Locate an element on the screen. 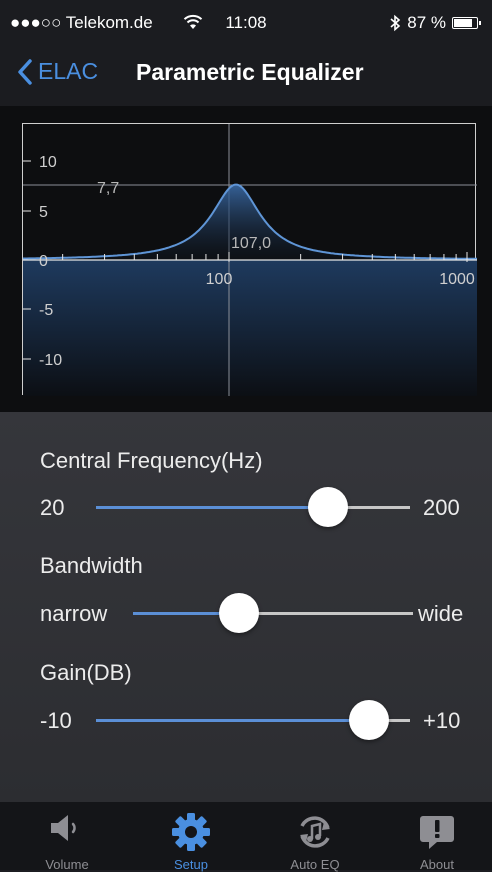  chevron-left-icon is located at coordinates (25, 71).